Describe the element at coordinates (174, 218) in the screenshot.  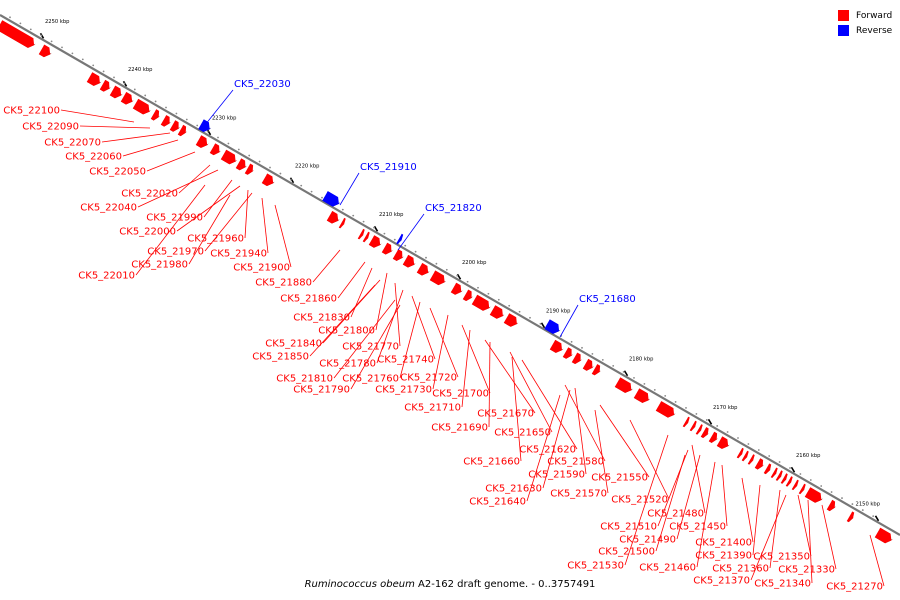
I see `forward-gene-label: CK5_21990` at that location.